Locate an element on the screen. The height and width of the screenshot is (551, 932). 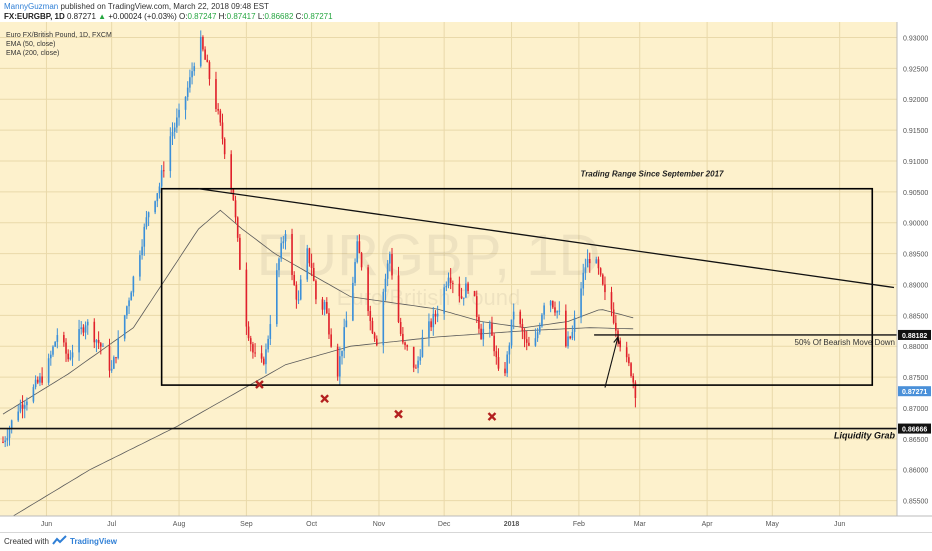
close-value: 0.87271 is located at coordinates (318, 16).